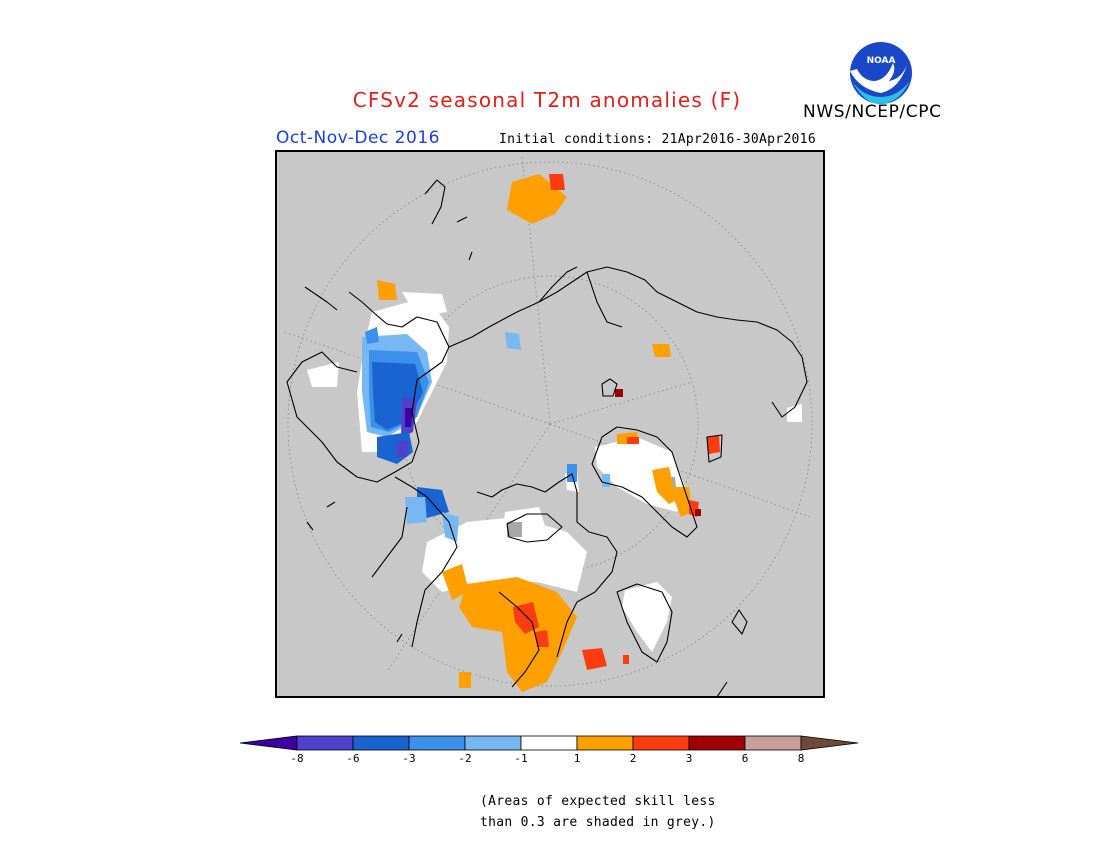 Image resolution: width=1100 pixels, height=850 pixels. I want to click on colorbar-tick-label: -8, so click(297, 758).